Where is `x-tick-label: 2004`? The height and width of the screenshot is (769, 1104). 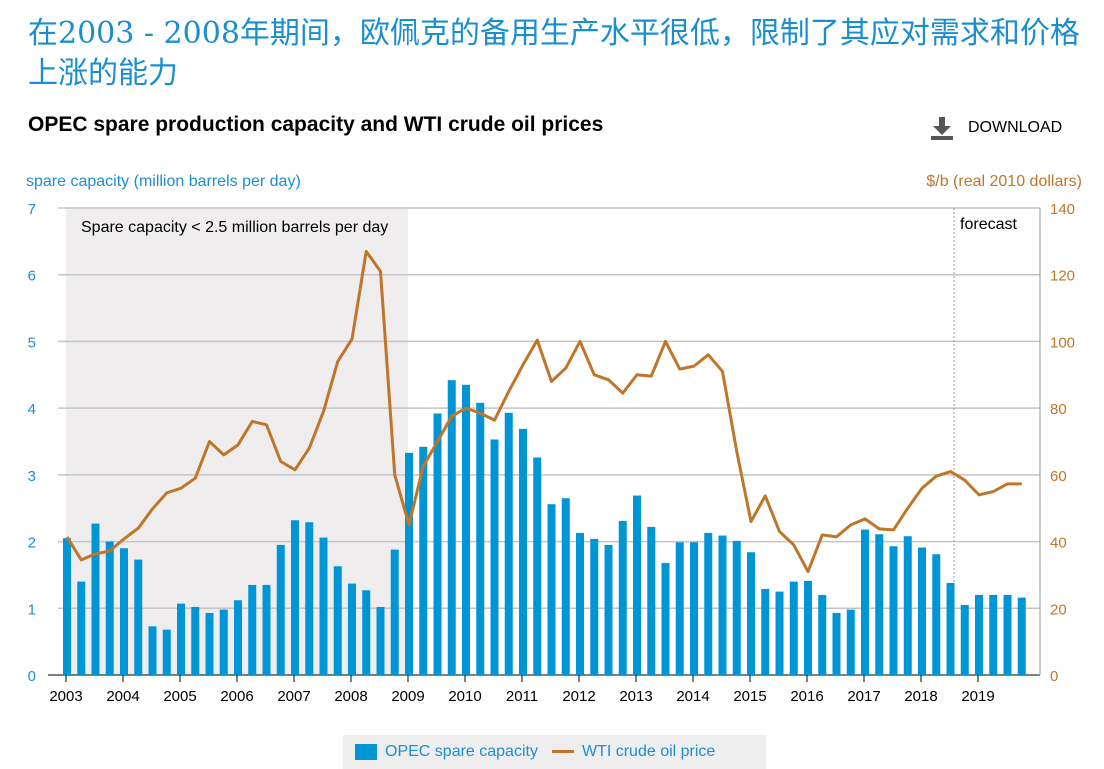 x-tick-label: 2004 is located at coordinates (122, 696).